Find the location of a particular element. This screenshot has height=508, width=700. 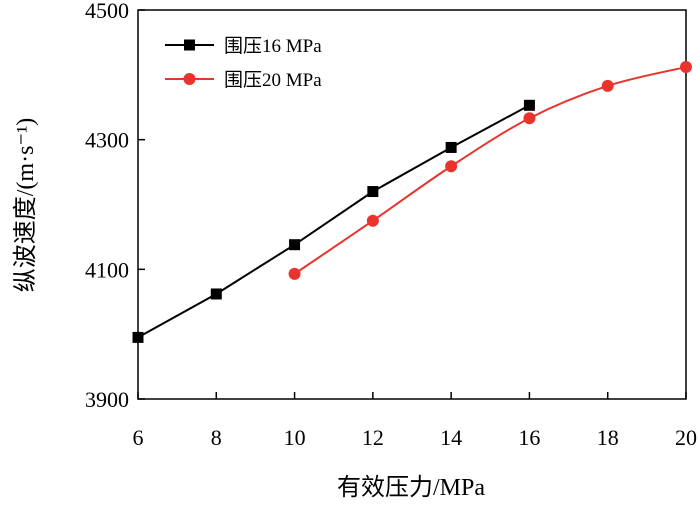

y-tick-label: 4100 is located at coordinates (107, 269).